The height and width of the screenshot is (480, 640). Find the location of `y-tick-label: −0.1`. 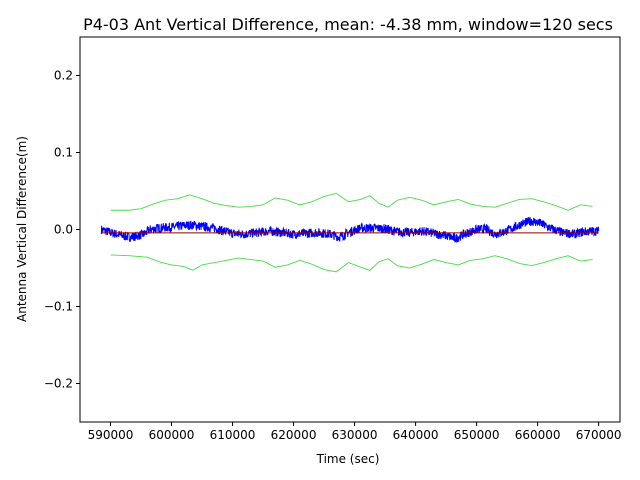

y-tick-label: −0.1 is located at coordinates (58, 307).